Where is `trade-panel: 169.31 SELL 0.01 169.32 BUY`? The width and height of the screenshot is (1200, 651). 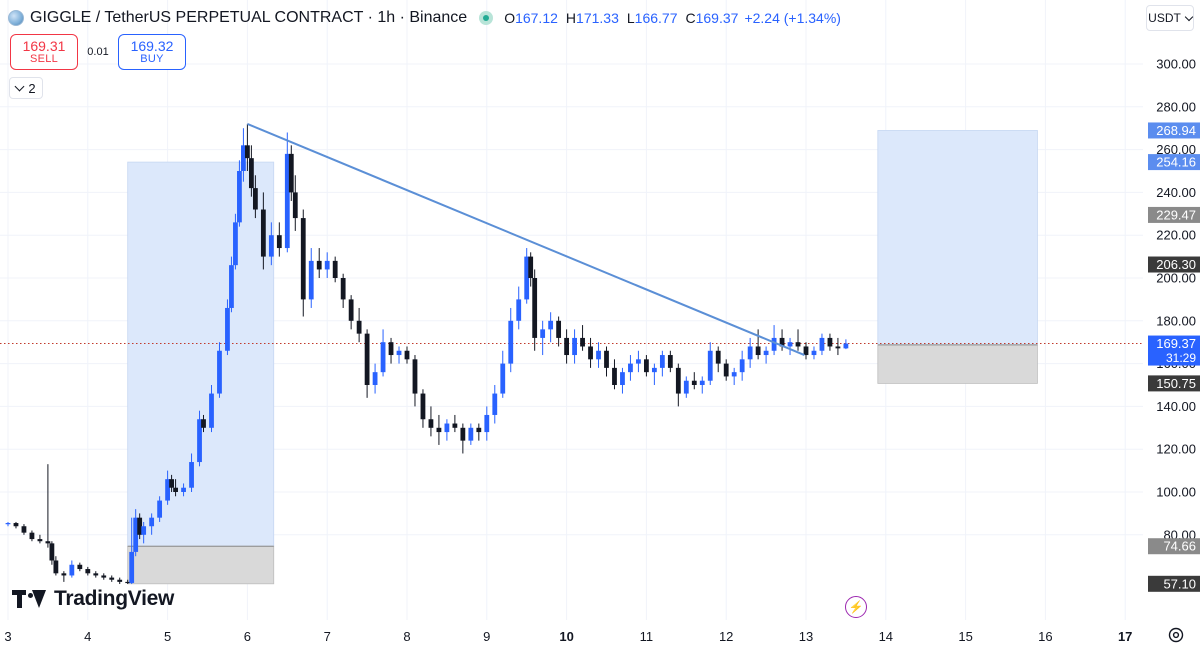
trade-panel: 169.31 SELL 0.01 169.32 BUY is located at coordinates (98, 52).